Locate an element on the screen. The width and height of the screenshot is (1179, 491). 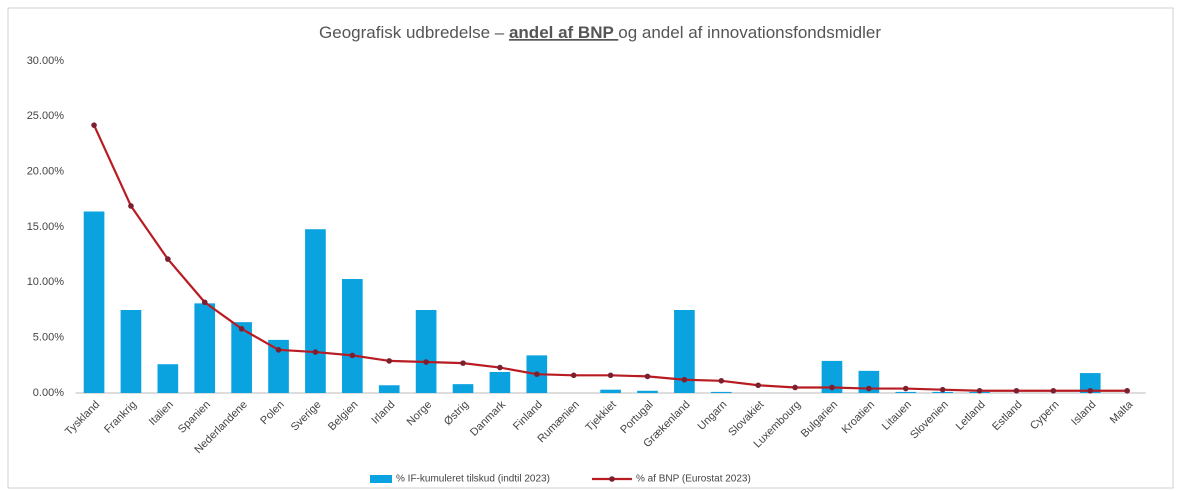
y-tick-label: 25.00% is located at coordinates (46, 116).